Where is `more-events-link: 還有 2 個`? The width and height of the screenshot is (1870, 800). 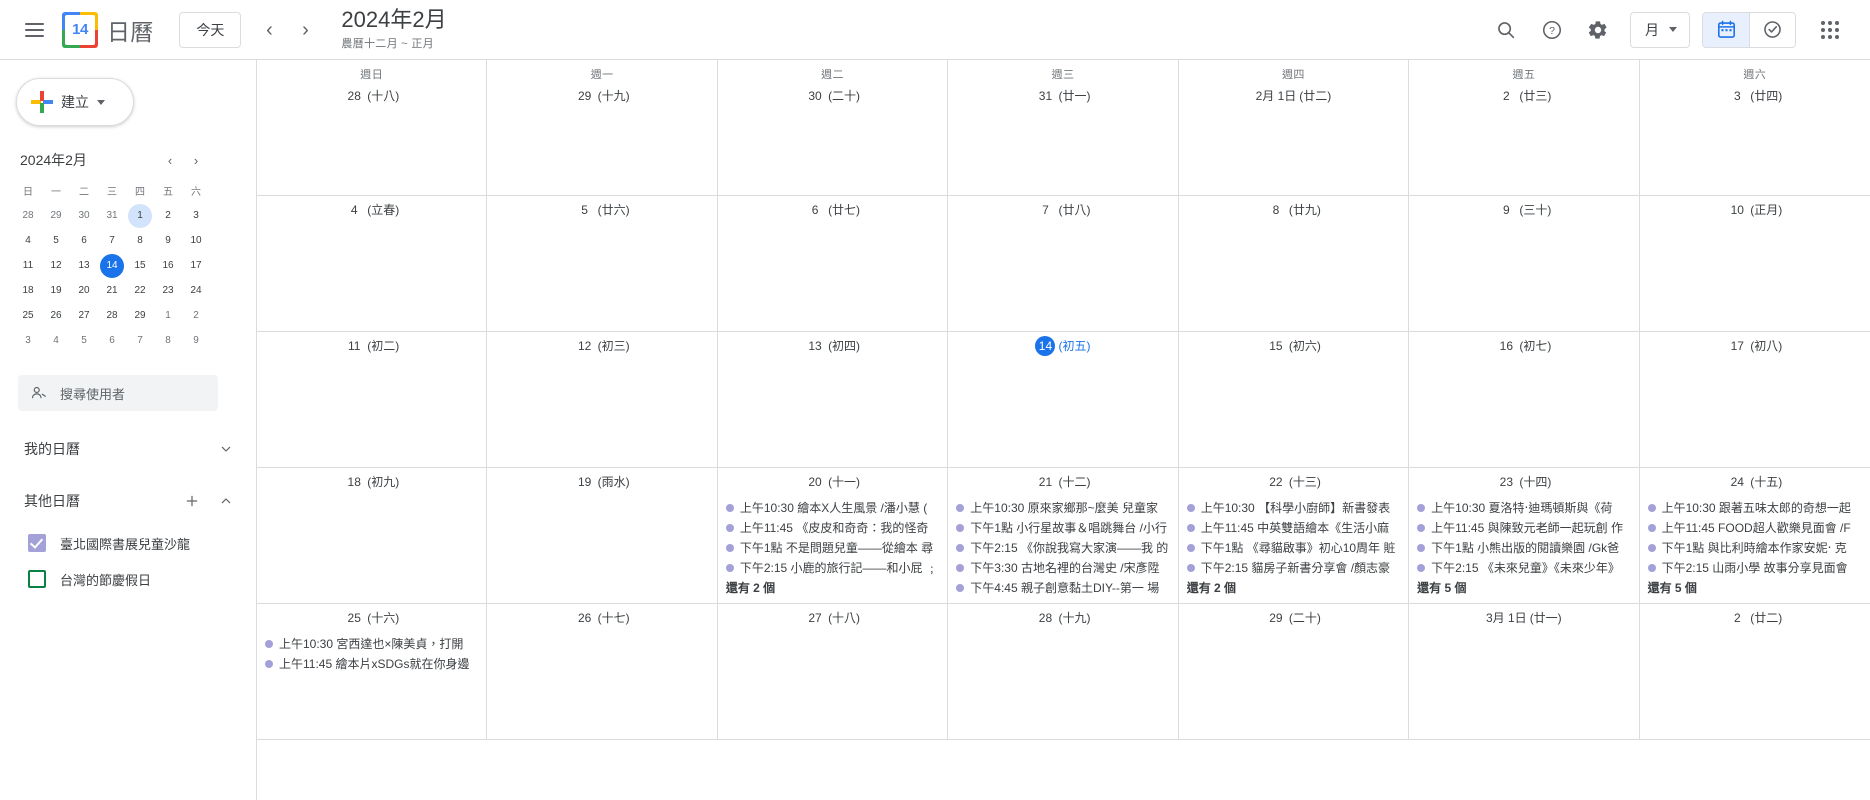
more-events-link: 還有 2 個 is located at coordinates (750, 588).